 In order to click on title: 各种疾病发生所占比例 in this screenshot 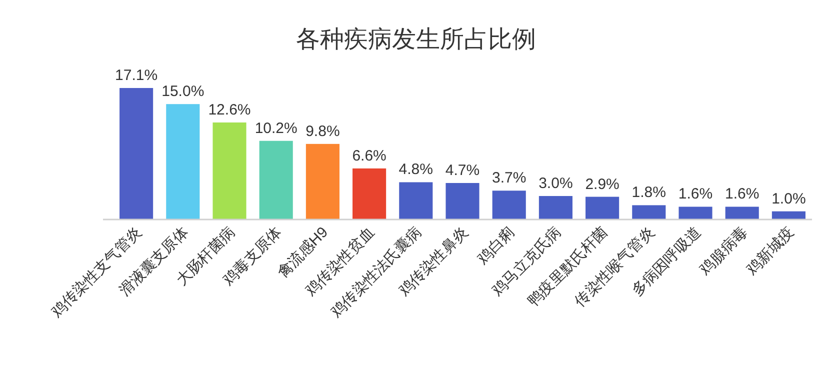, I will do `click(416, 39)`.